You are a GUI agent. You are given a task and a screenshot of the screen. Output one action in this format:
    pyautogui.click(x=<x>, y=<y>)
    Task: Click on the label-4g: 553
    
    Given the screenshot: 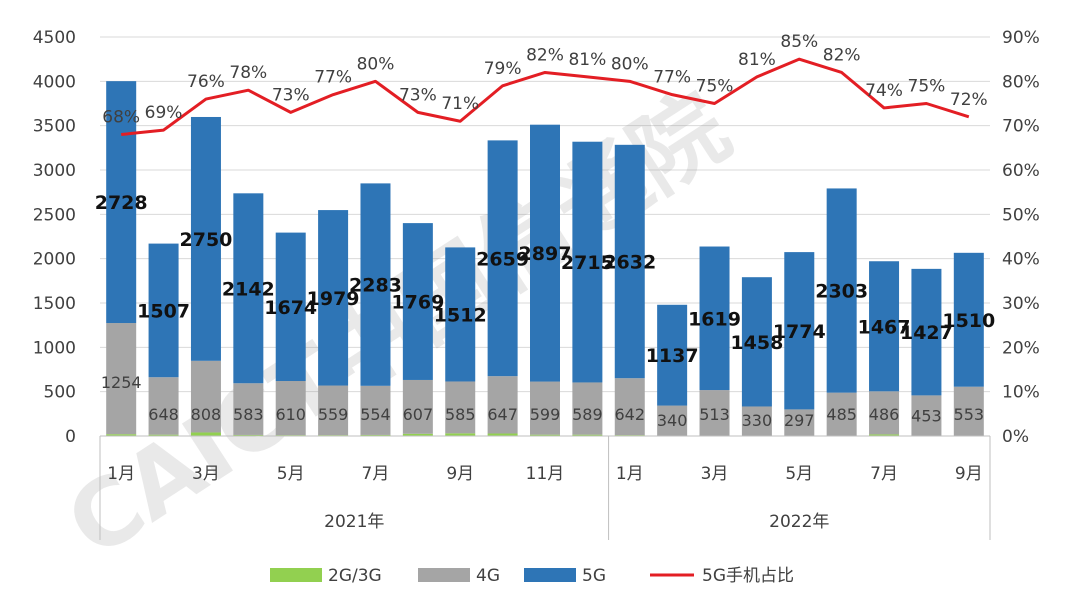 What is the action you would take?
    pyautogui.click(x=969, y=414)
    